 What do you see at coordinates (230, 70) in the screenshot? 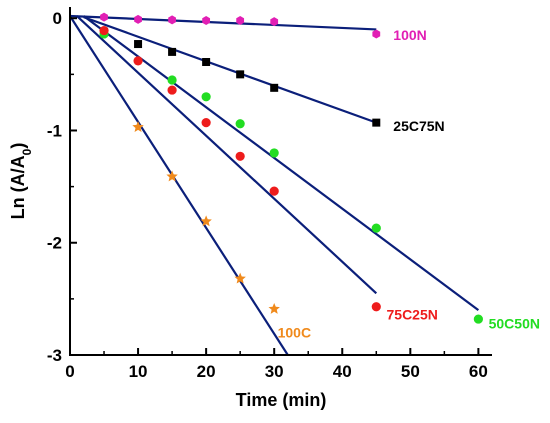
I see `fit-line-25c75n` at bounding box center [230, 70].